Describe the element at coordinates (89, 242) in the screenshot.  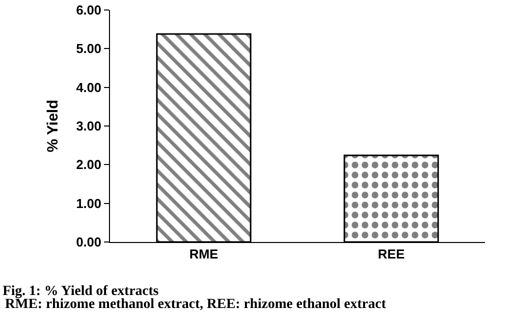
I see `y-tick-label: 0.00` at that location.